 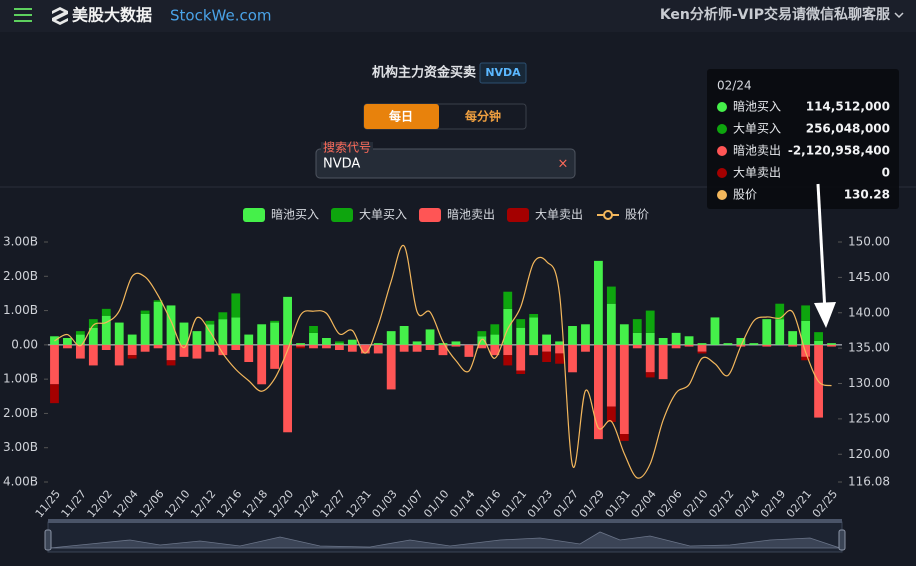 What do you see at coordinates (825, 315) in the screenshot?
I see `arrow-head` at bounding box center [825, 315].